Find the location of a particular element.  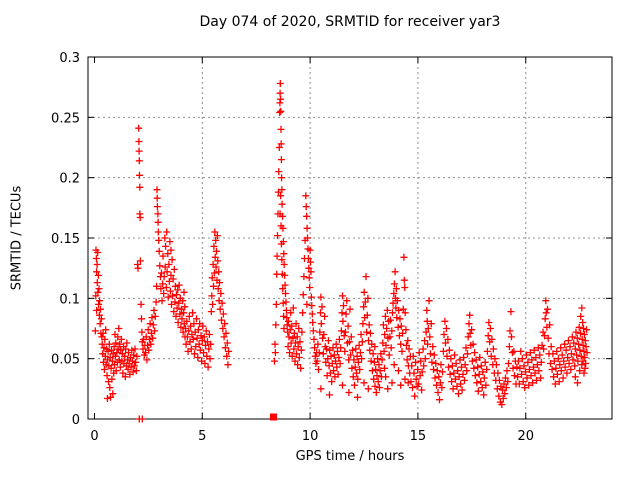

y-tick-label: 0.05 is located at coordinates (65, 360).